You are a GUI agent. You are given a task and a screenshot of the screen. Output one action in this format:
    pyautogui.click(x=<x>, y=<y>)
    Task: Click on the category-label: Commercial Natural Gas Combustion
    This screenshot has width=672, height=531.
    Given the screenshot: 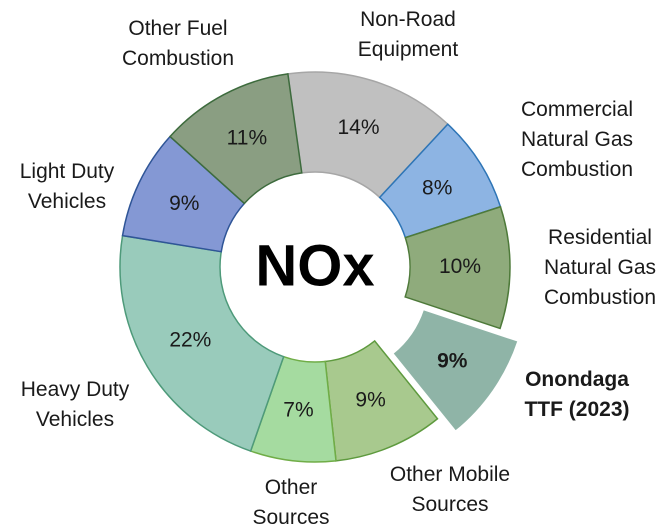 What is the action you would take?
    pyautogui.click(x=577, y=139)
    